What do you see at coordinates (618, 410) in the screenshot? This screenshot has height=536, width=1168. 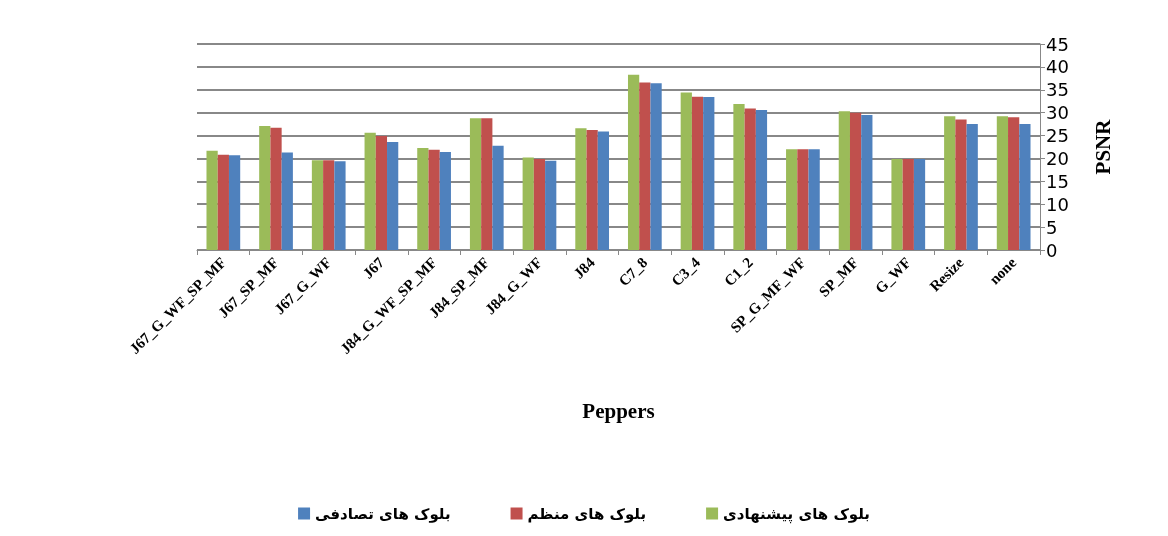 I see `x-axis-title: Peppers` at bounding box center [618, 410].